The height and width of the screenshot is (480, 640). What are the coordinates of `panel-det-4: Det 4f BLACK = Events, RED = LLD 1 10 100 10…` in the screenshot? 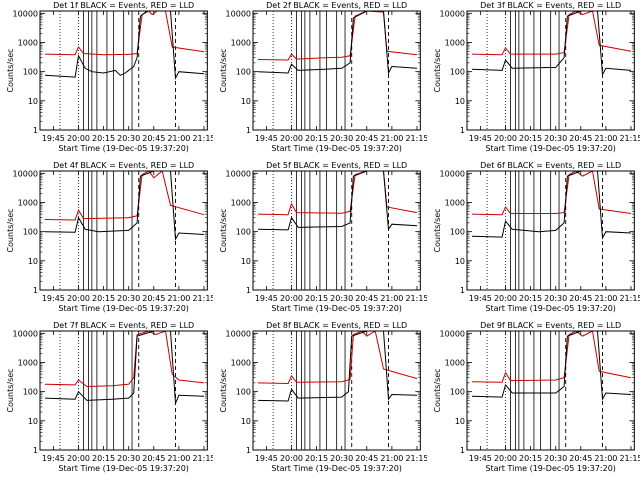 It's located at (109, 237).